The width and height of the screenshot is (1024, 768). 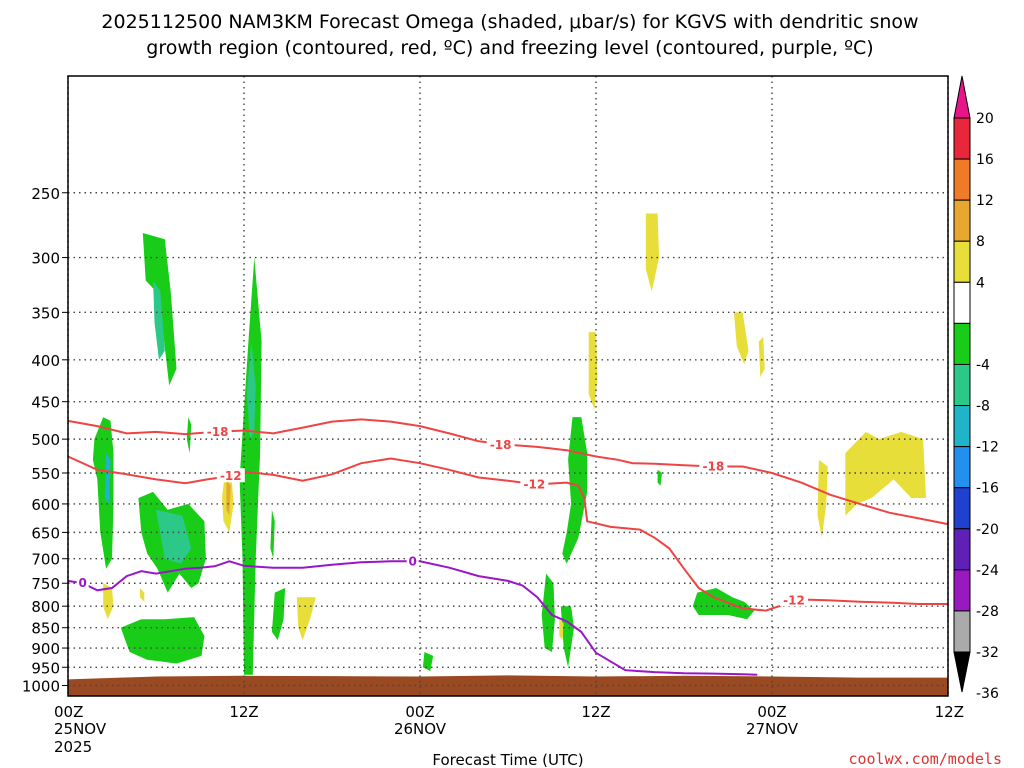 I want to click on colorbar-above-arrow, so click(x=962, y=97).